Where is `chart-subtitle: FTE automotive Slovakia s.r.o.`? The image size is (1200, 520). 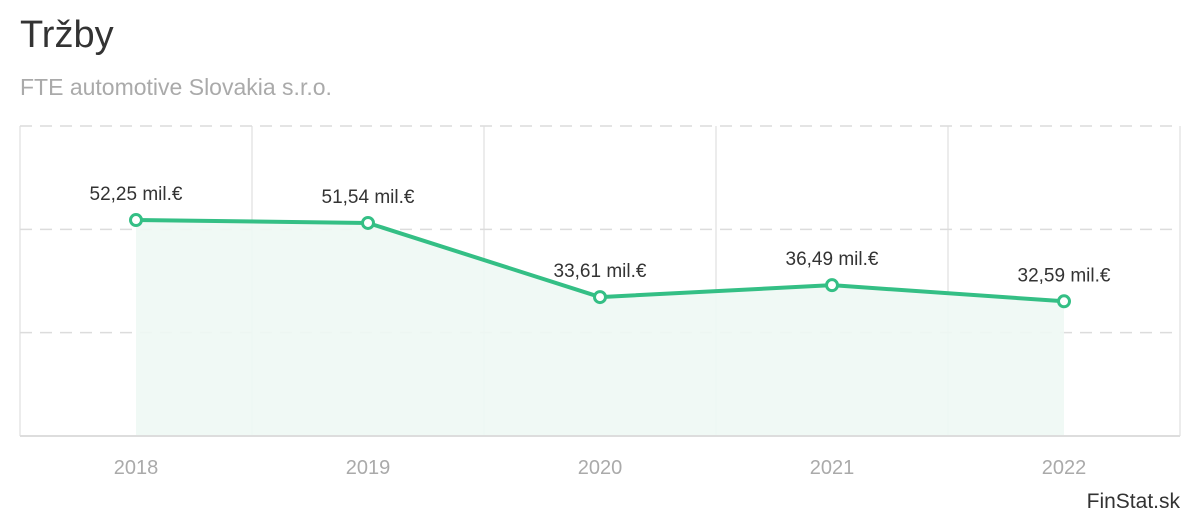
chart-subtitle: FTE automotive Slovakia s.r.o. is located at coordinates (176, 87).